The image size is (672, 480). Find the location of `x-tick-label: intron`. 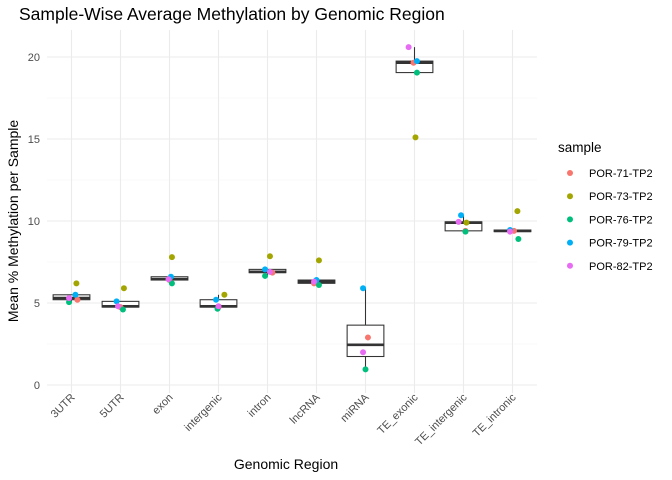

x-tick-label: intron is located at coordinates (260, 406).